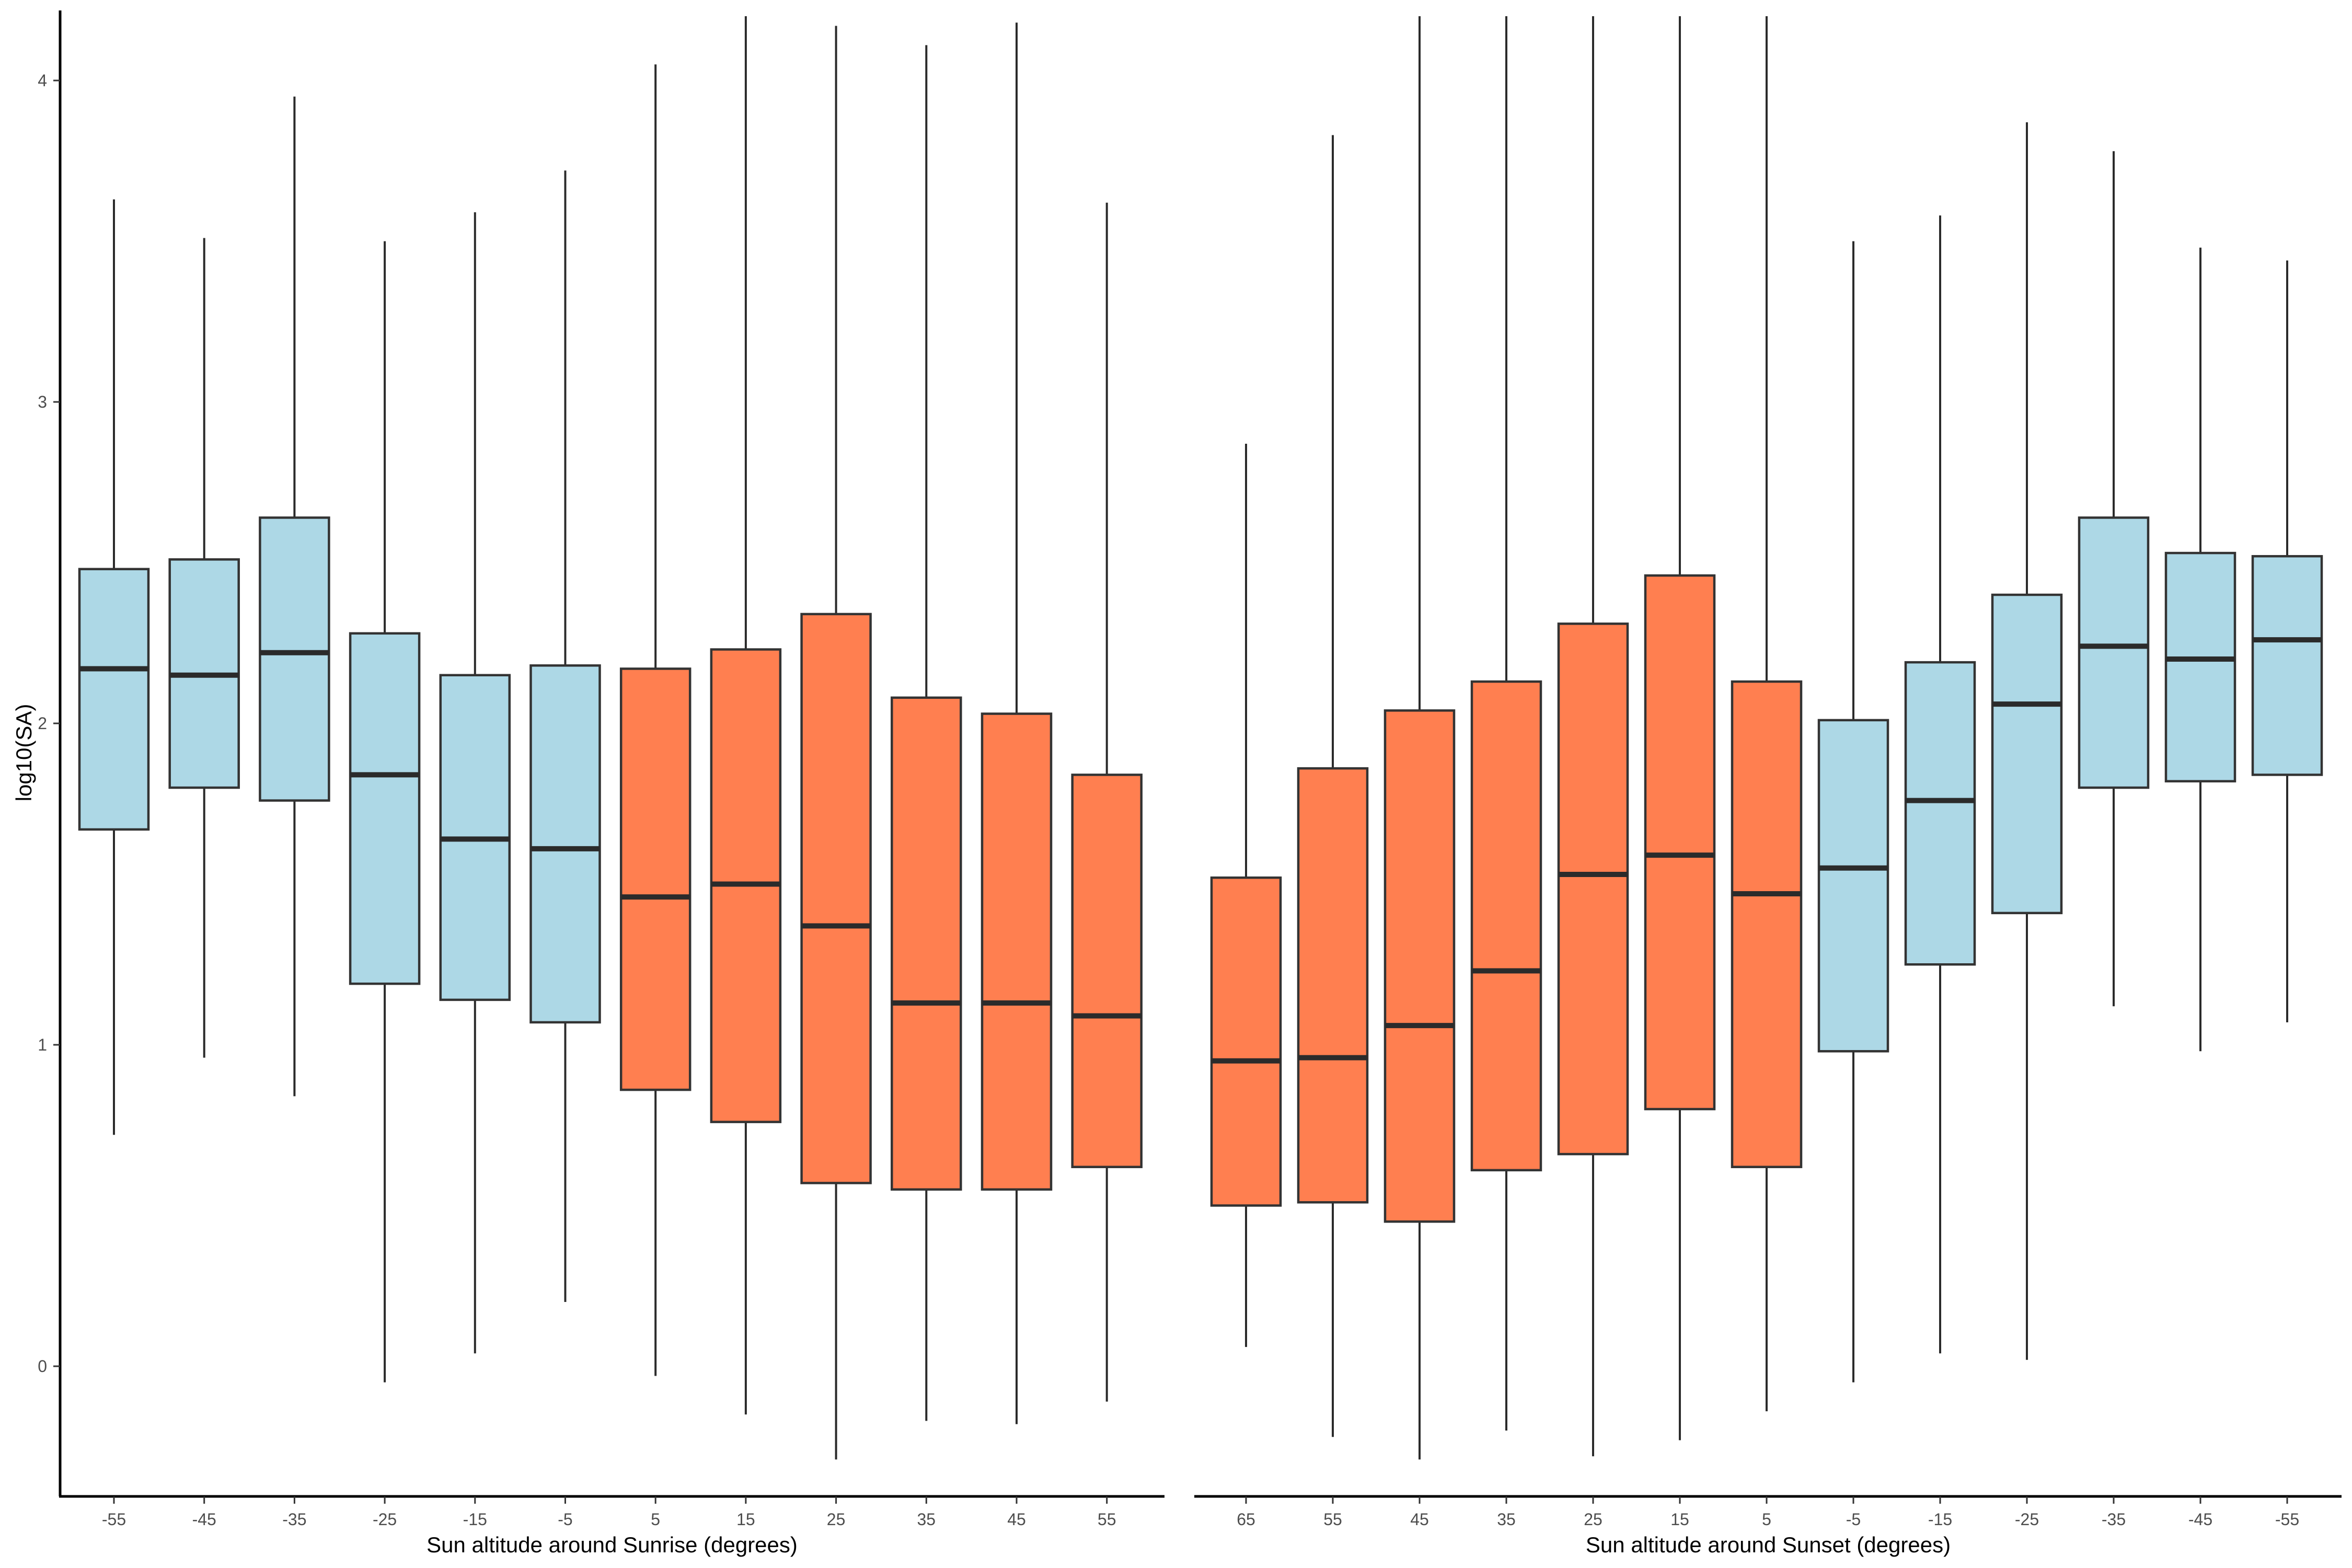  Describe the element at coordinates (42, 1044) in the screenshot. I see `y-tick-label: 1` at that location.